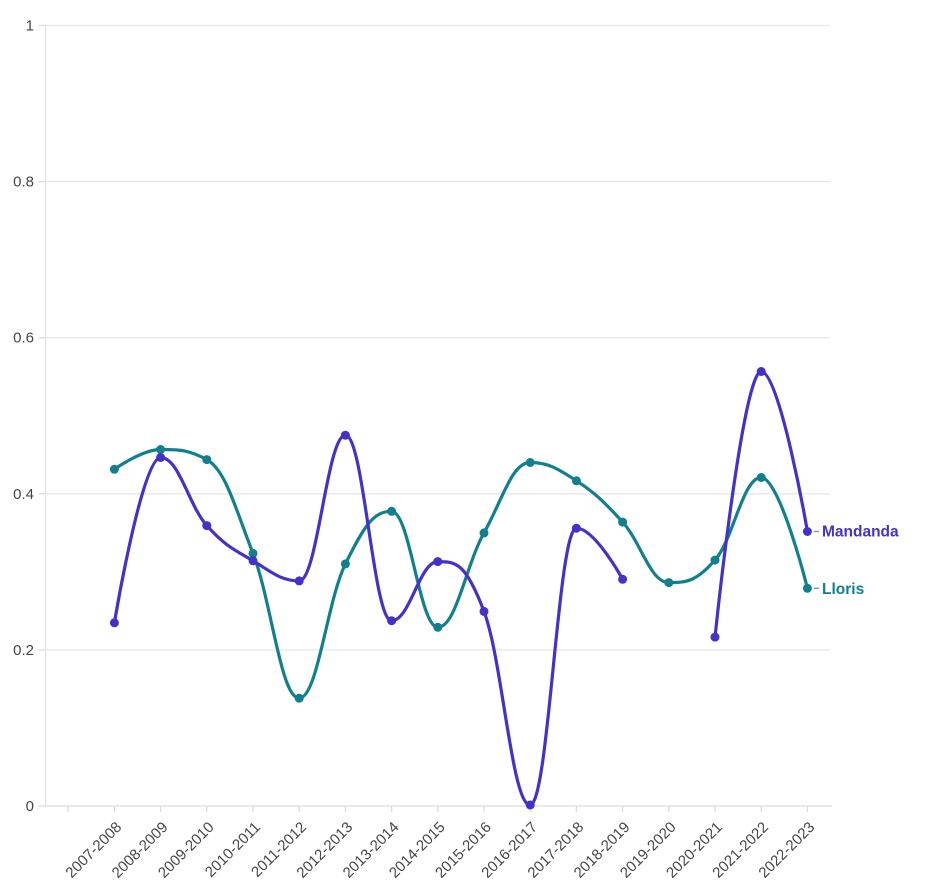 This screenshot has width=940, height=895. I want to click on svg-text: 0.4, so click(23, 494).